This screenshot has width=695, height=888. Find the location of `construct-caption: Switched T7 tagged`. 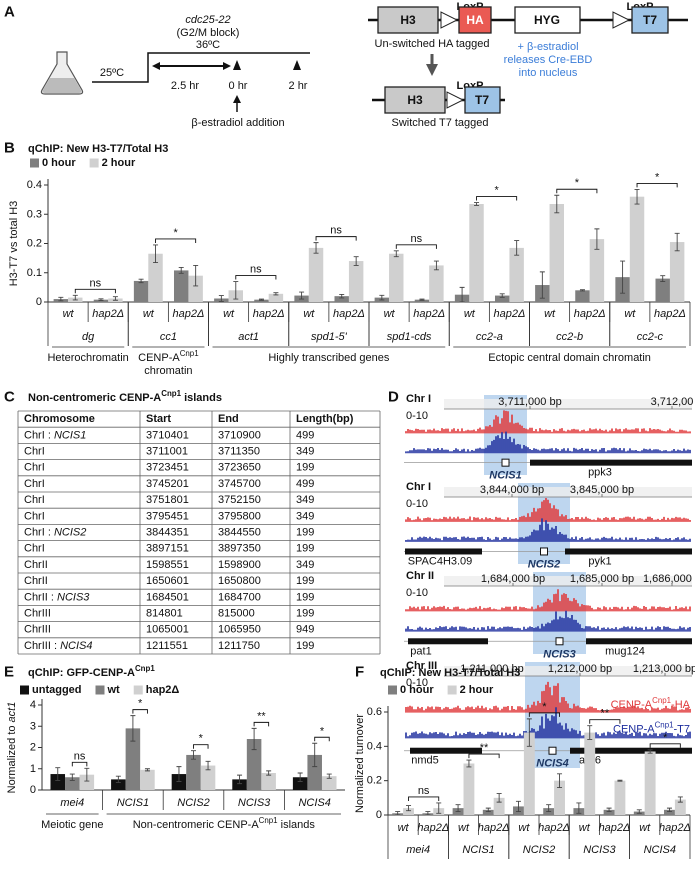

construct-caption: Switched T7 tagged is located at coordinates (439, 123).